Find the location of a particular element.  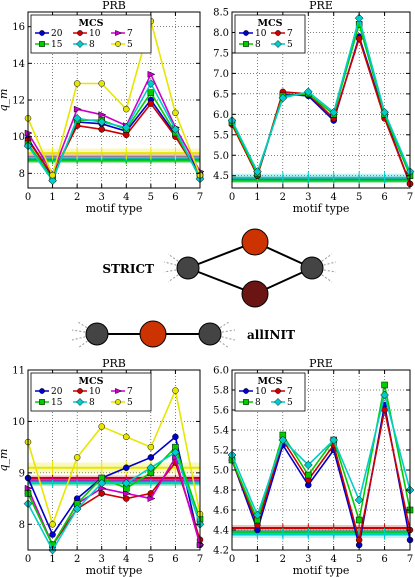

x-axis-label: motif type is located at coordinates (114, 570).